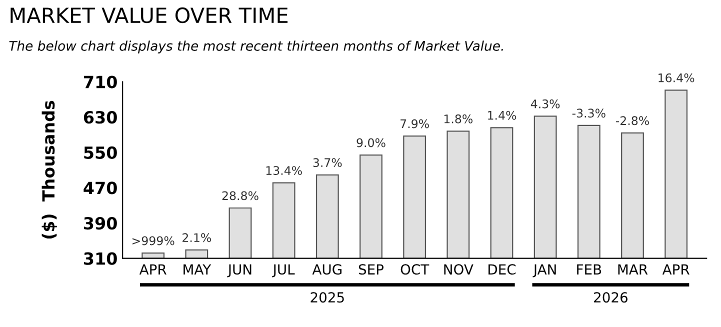 The width and height of the screenshot is (721, 327). I want to click on y-tick-label: 550, so click(100, 152).